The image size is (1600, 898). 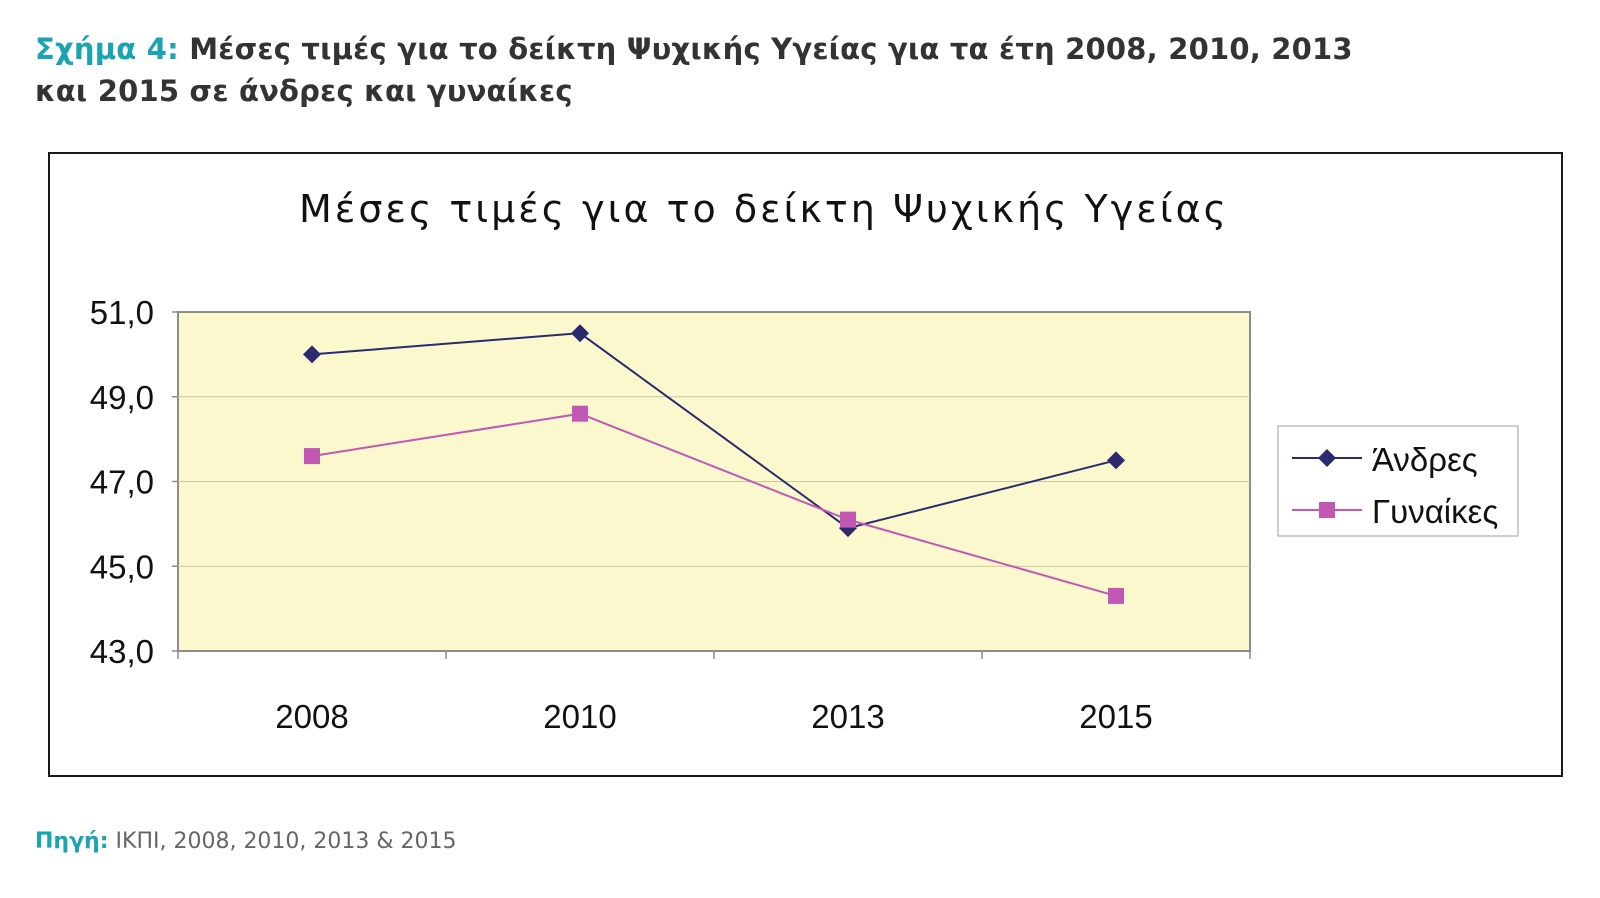 What do you see at coordinates (107, 49) in the screenshot?
I see `figure-label: Σχήμα 4:` at bounding box center [107, 49].